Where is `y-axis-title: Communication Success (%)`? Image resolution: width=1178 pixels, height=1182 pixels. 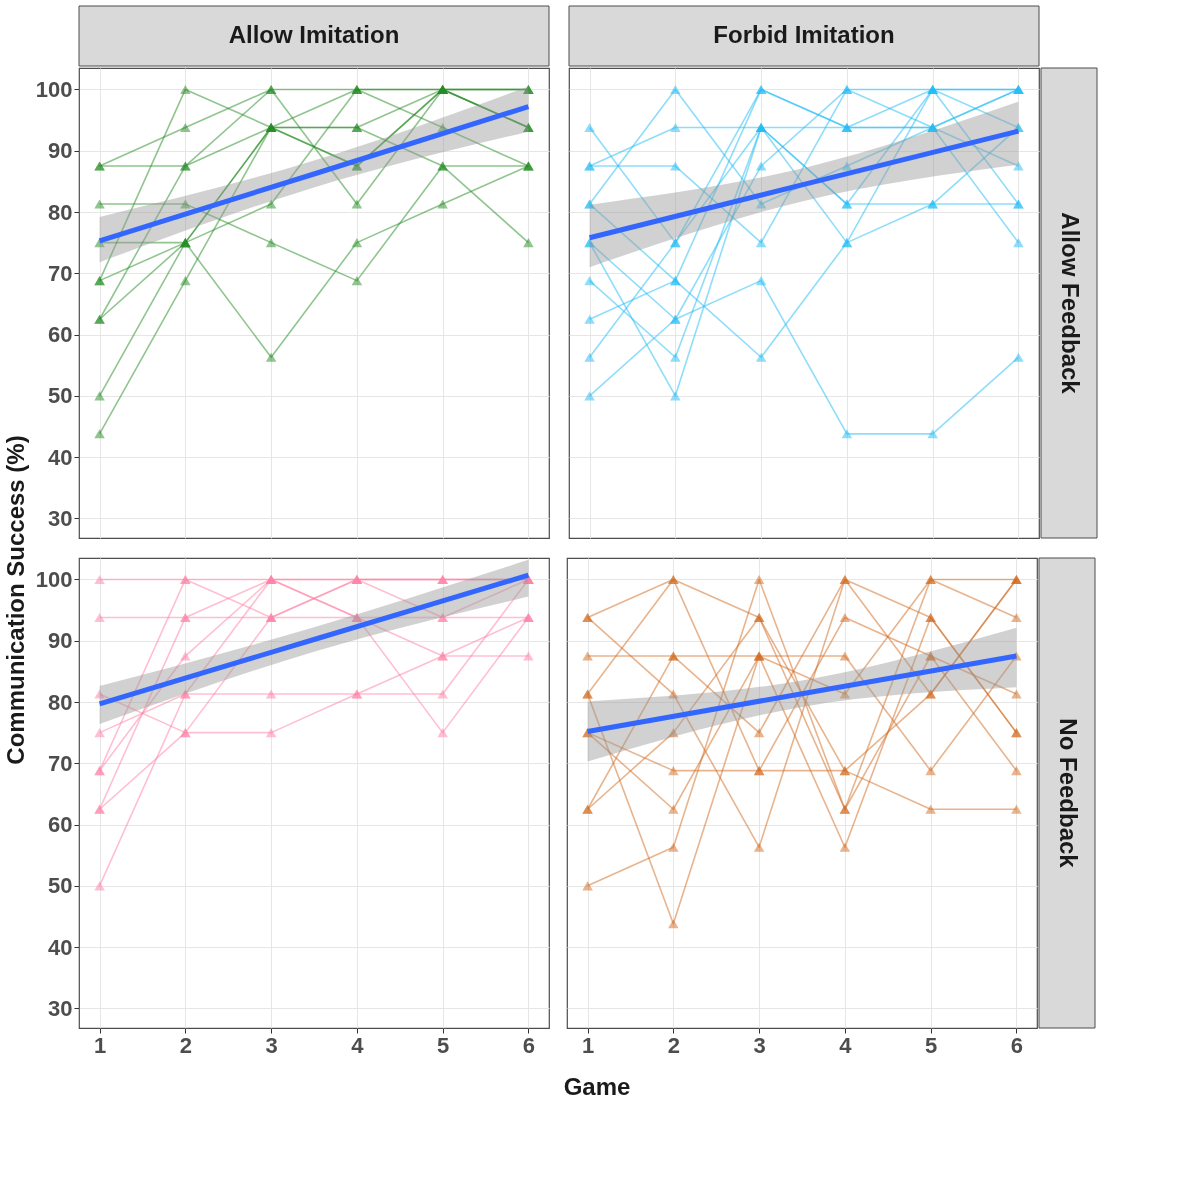 y-axis-title: Communication Success (%) is located at coordinates (15, 600).